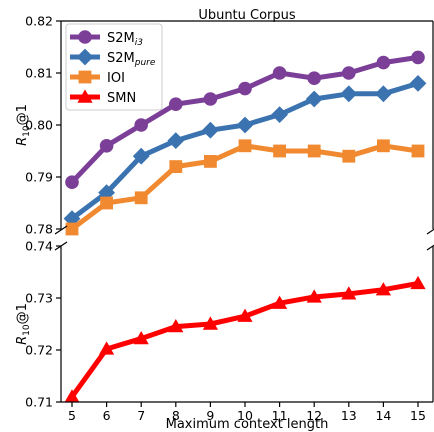 The width and height of the screenshot is (434, 432). I want to click on top-panel-y-axis-title: R10@1, so click(23, 125).